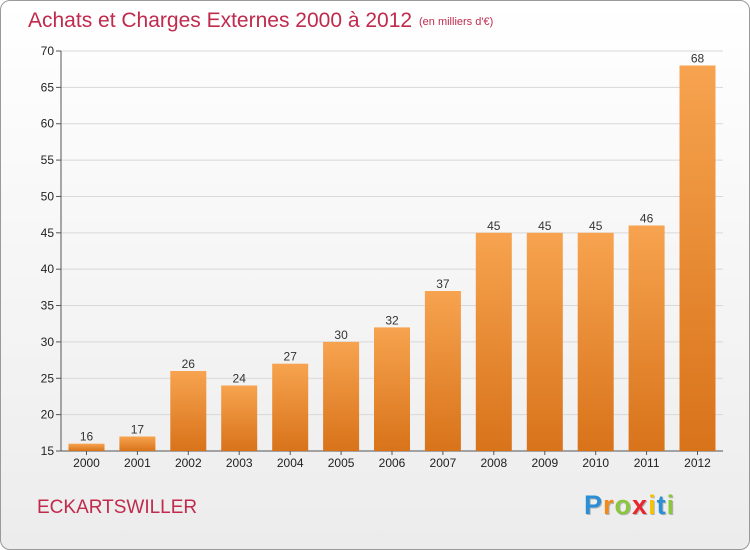 Image resolution: width=750 pixels, height=550 pixels. Describe the element at coordinates (697, 258) in the screenshot. I see `bar-2012` at that location.